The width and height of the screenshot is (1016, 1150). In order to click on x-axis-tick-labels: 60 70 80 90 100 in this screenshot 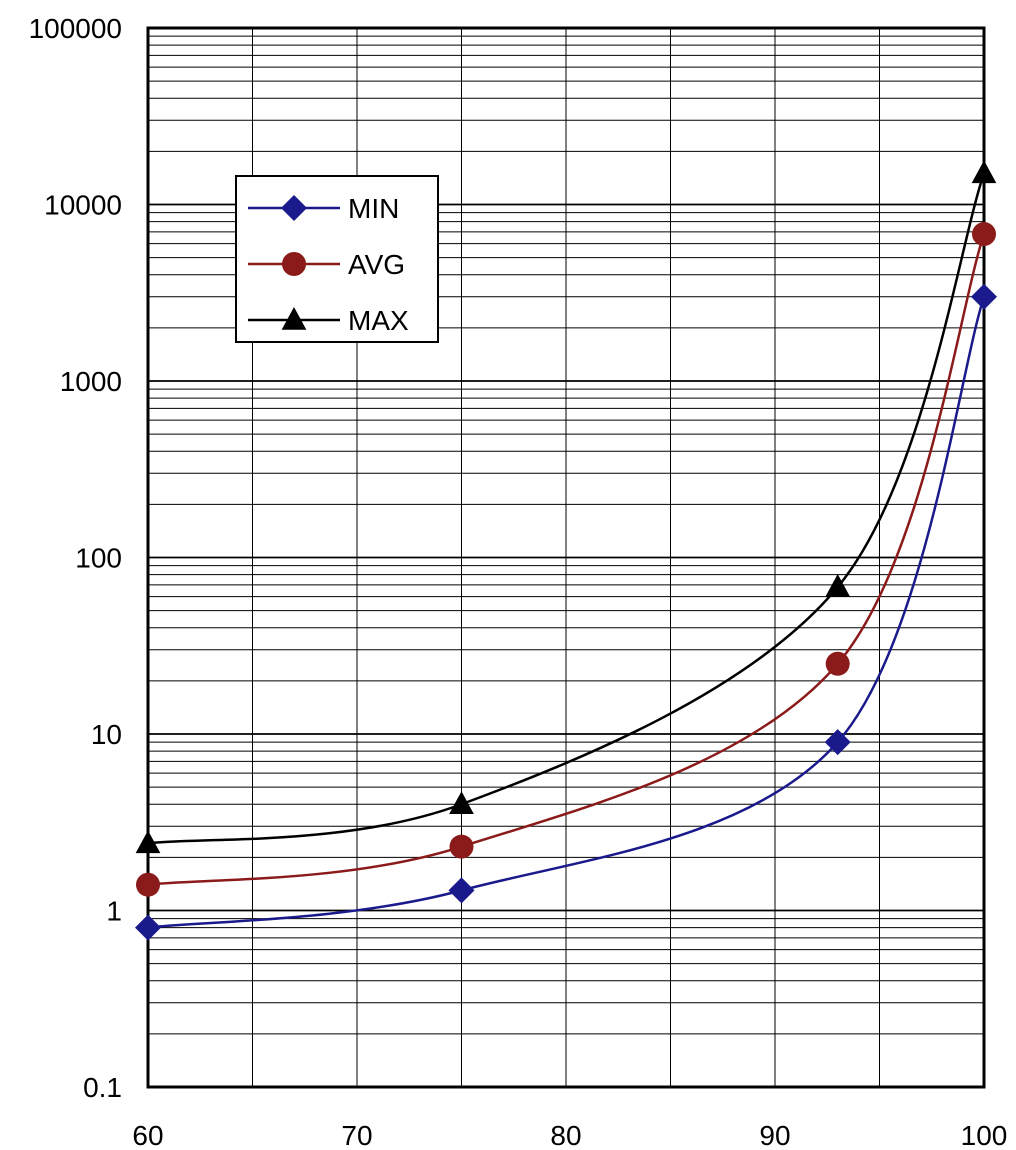, I will do `click(569, 1135)`.